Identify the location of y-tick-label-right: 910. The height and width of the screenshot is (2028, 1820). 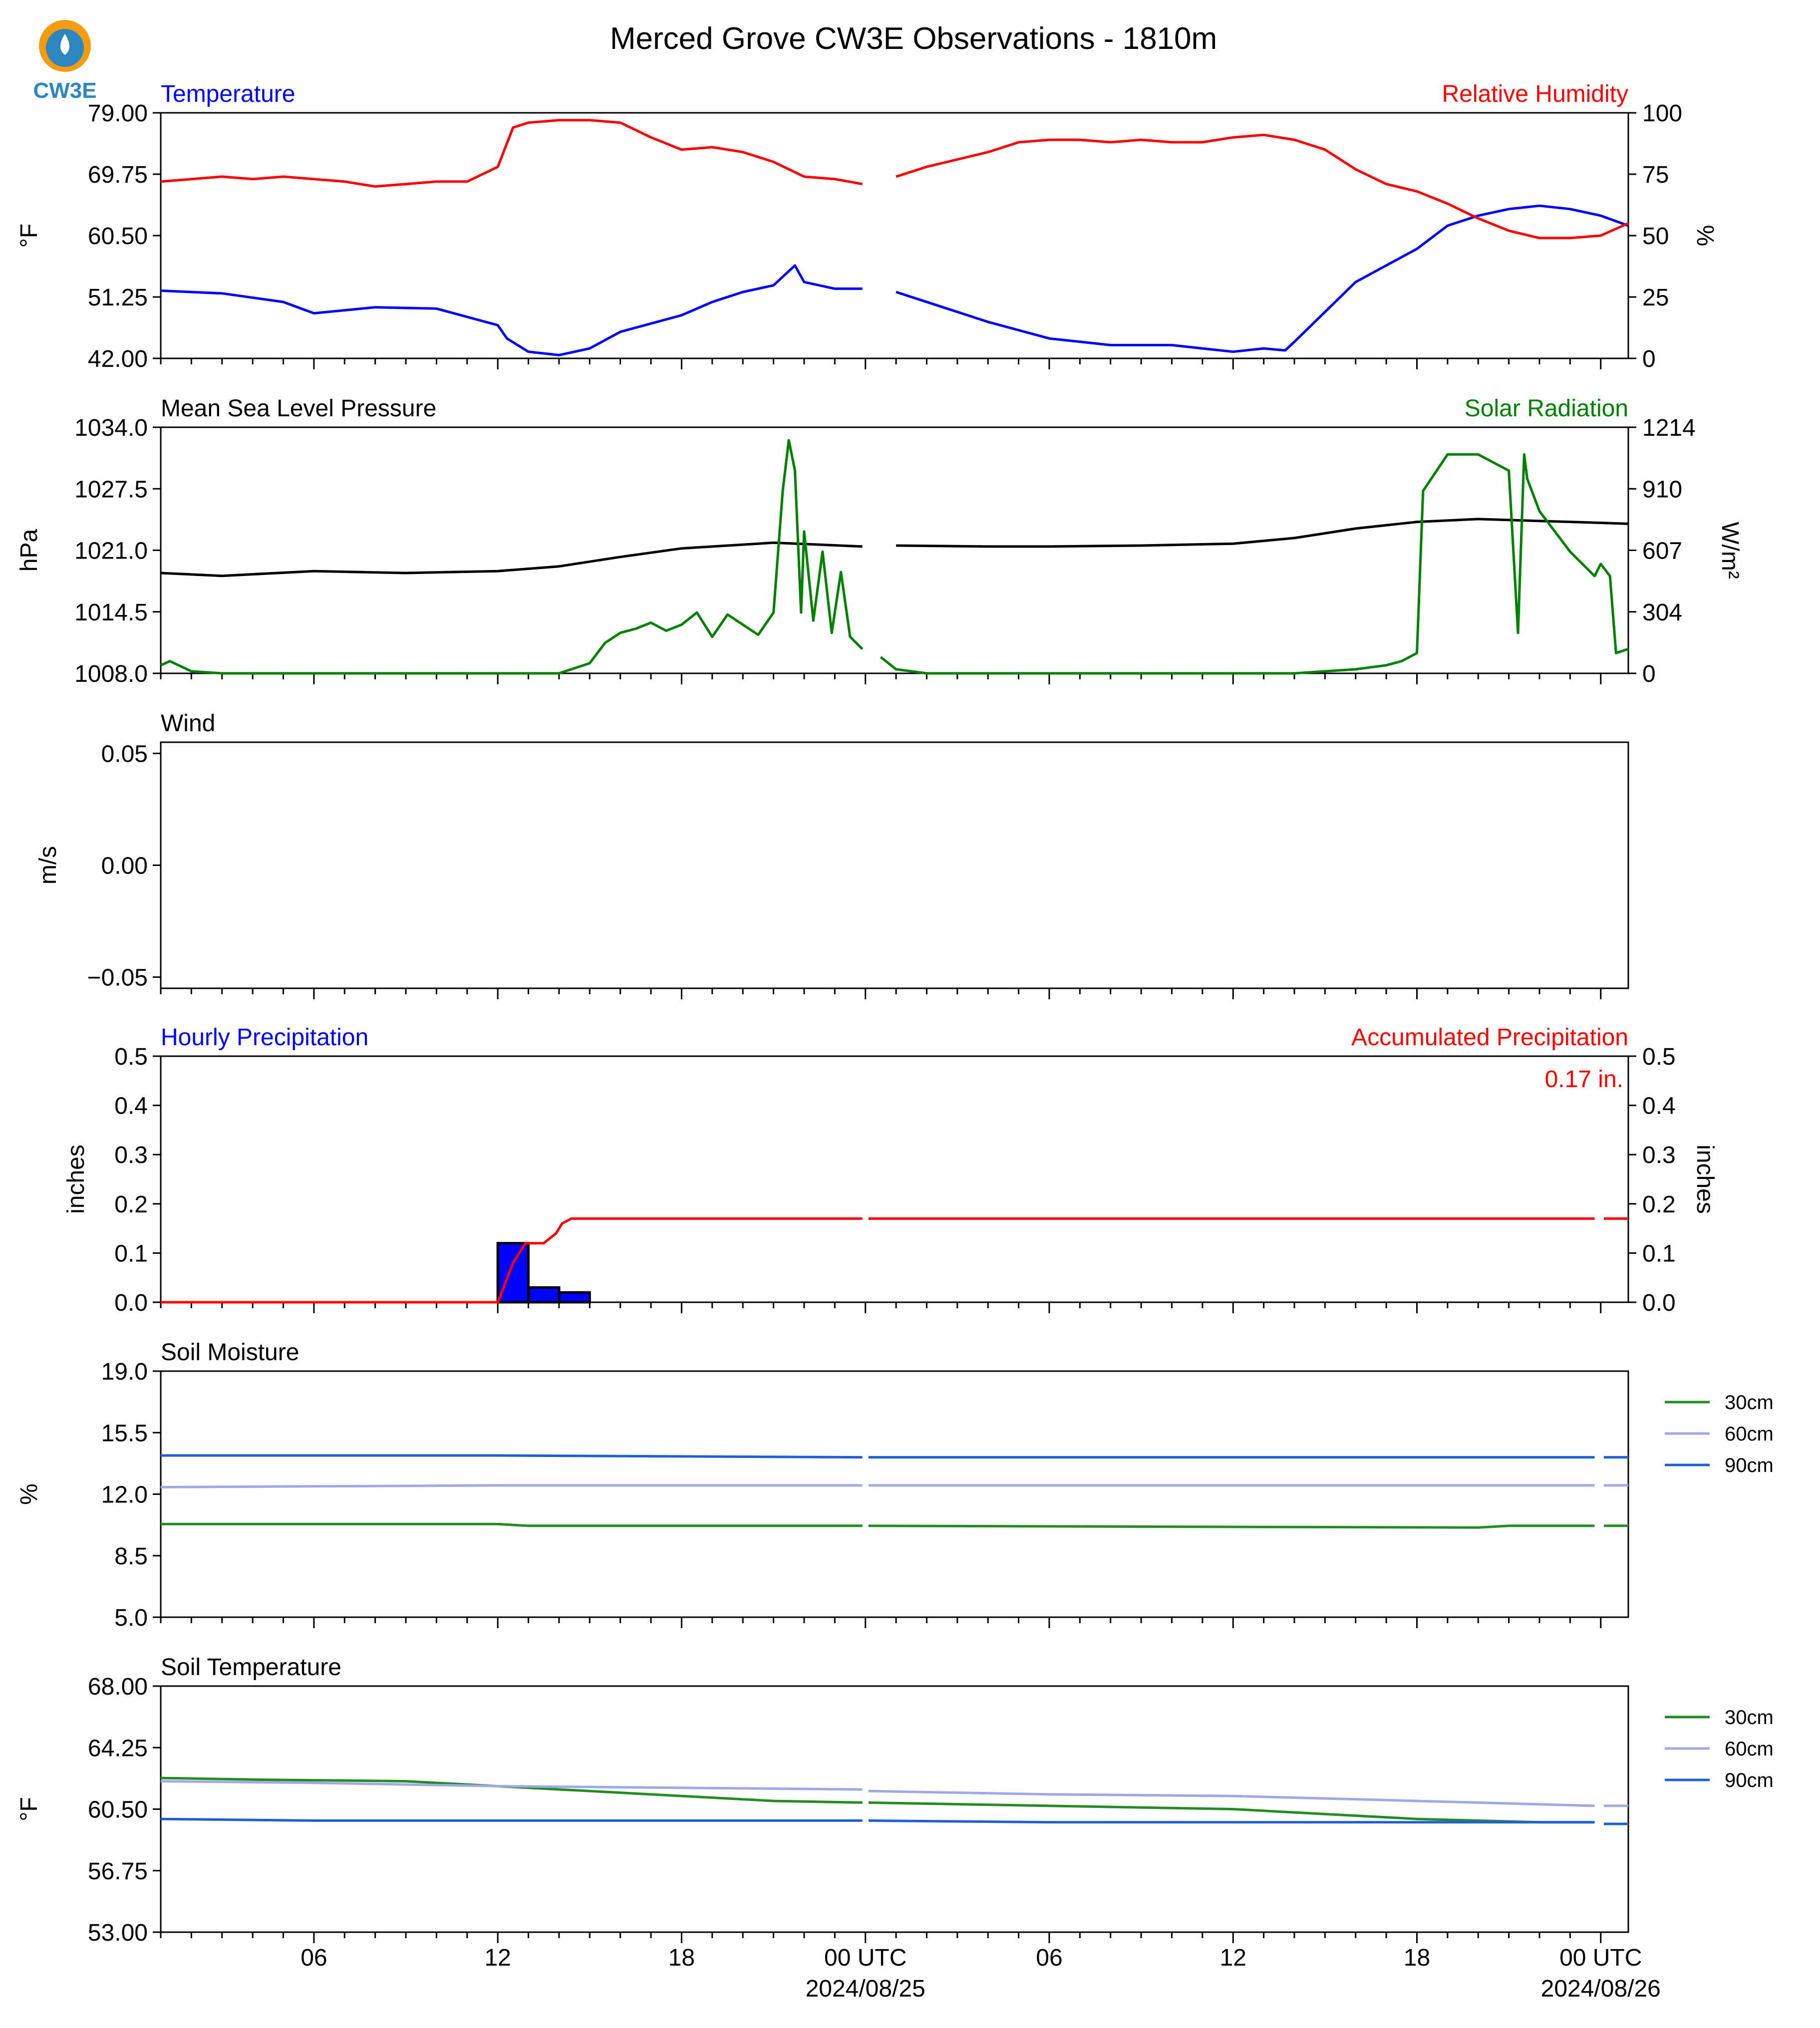
(1662, 489).